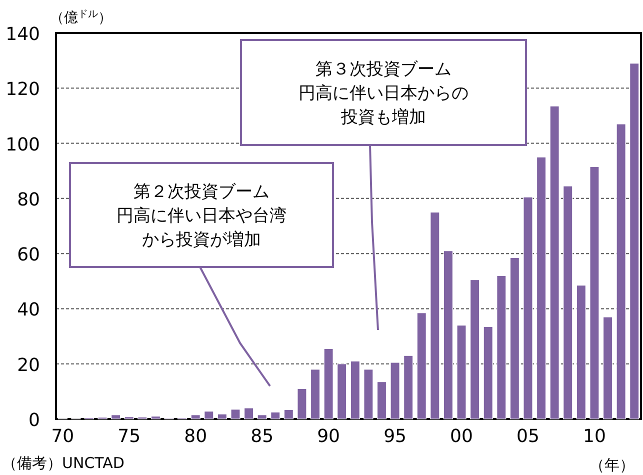 The width and height of the screenshot is (643, 475). Describe the element at coordinates (63, 463) in the screenshot. I see `text: （備考）UNCTAD` at that location.